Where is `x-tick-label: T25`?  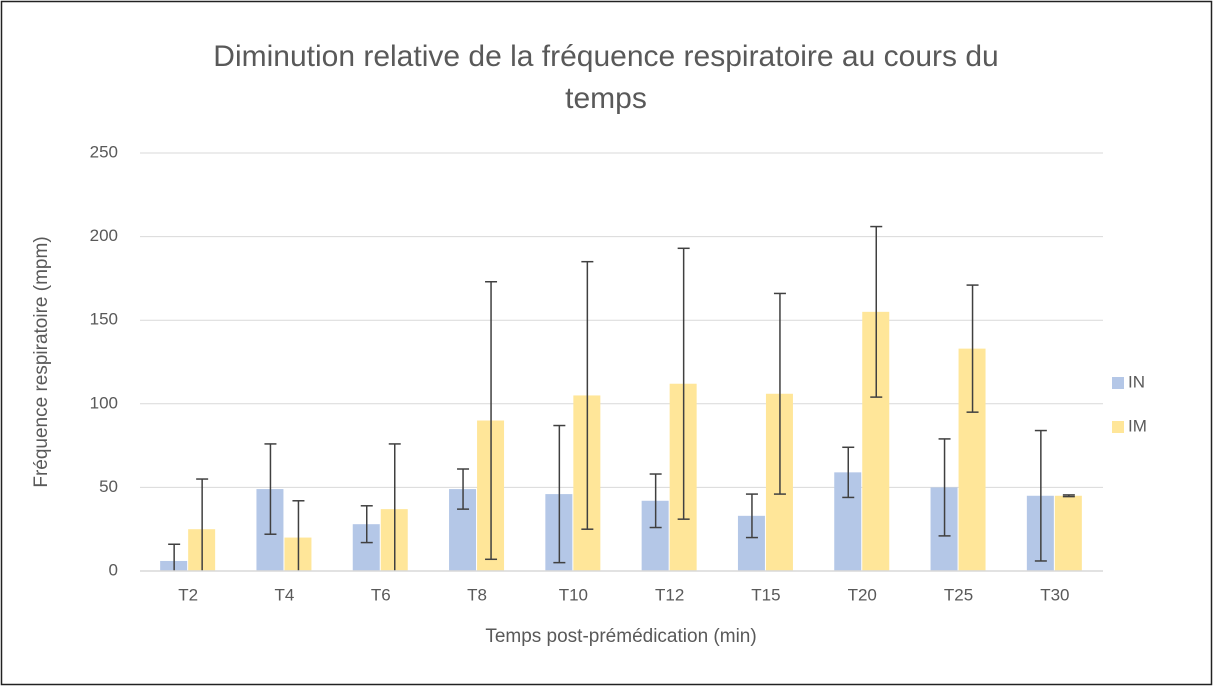 x-tick-label: T25 is located at coordinates (958, 594).